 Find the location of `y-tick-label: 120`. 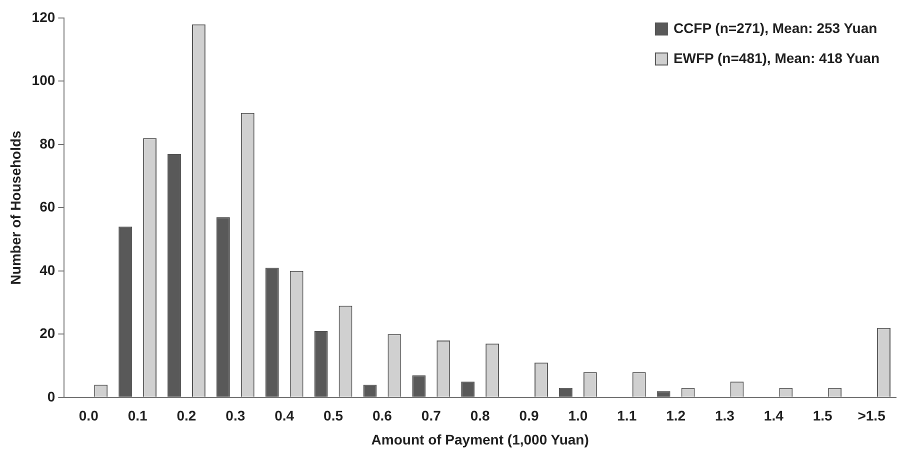

y-tick-label: 120 is located at coordinates (44, 16).